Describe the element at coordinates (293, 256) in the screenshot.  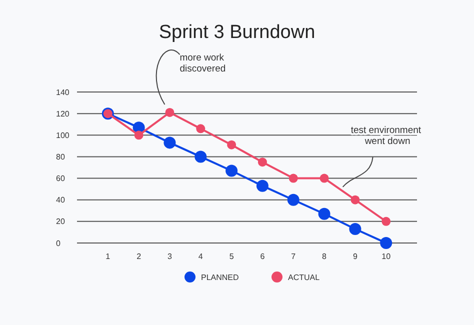
I see `x-tick-label: 7` at that location.